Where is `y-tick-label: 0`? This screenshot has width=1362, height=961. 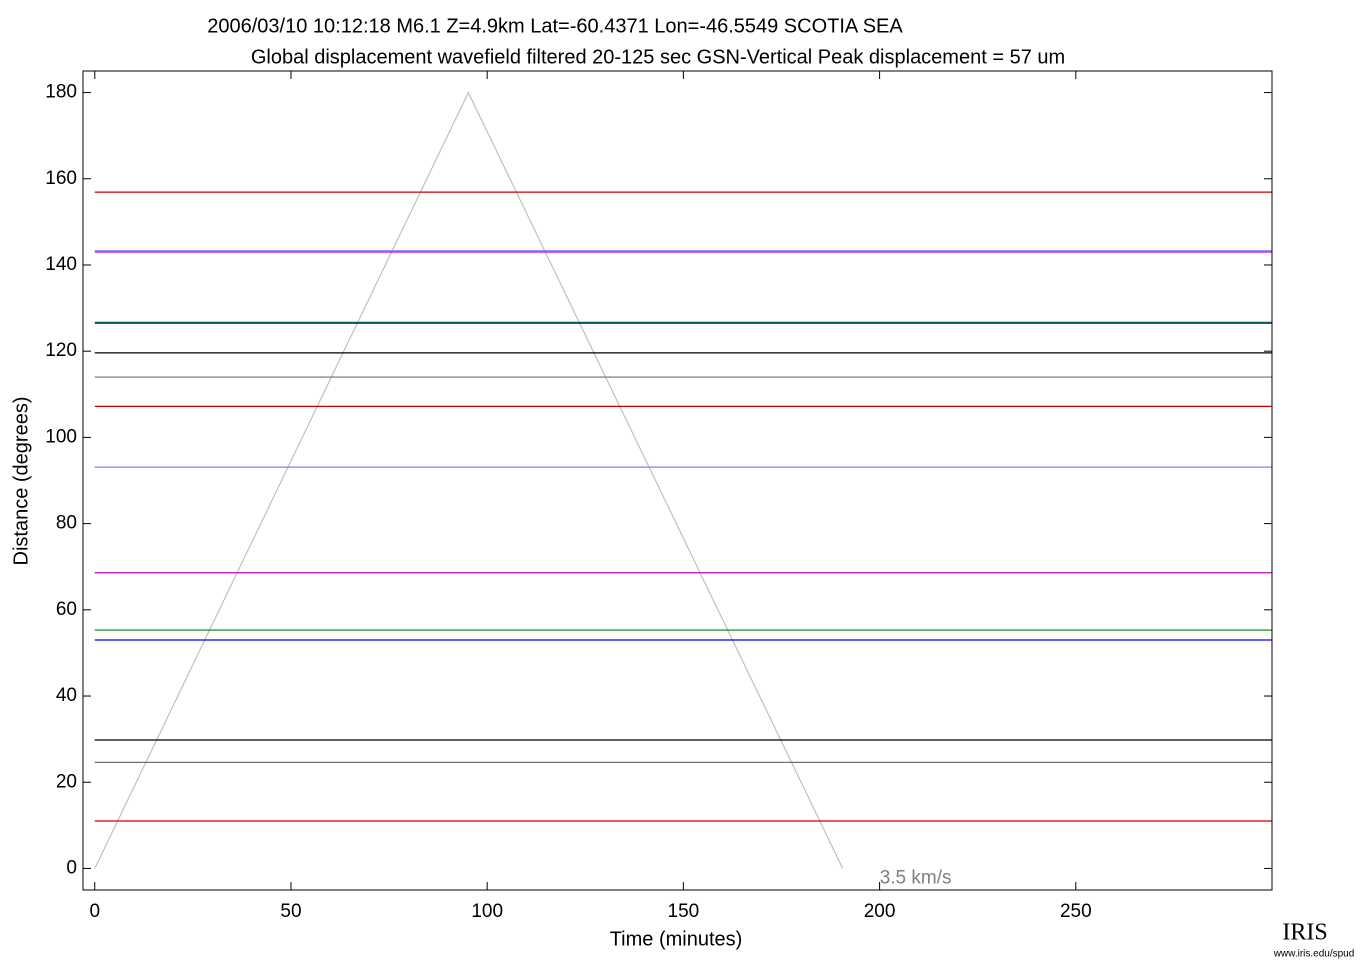 y-tick-label: 0 is located at coordinates (71, 867).